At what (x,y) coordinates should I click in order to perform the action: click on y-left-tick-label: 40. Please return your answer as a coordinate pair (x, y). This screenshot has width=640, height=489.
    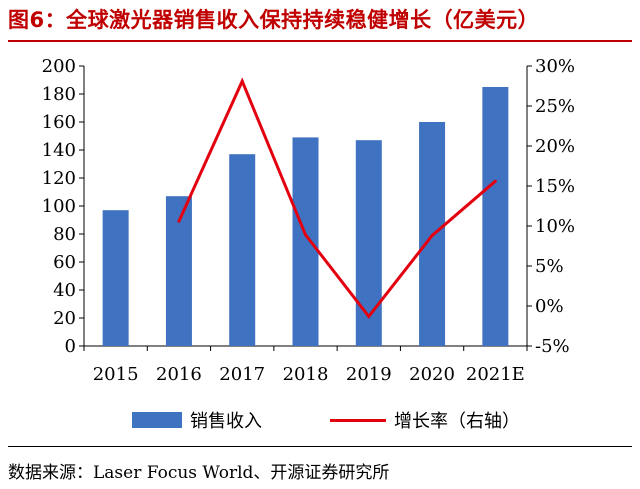
    Looking at the image, I should click on (64, 290).